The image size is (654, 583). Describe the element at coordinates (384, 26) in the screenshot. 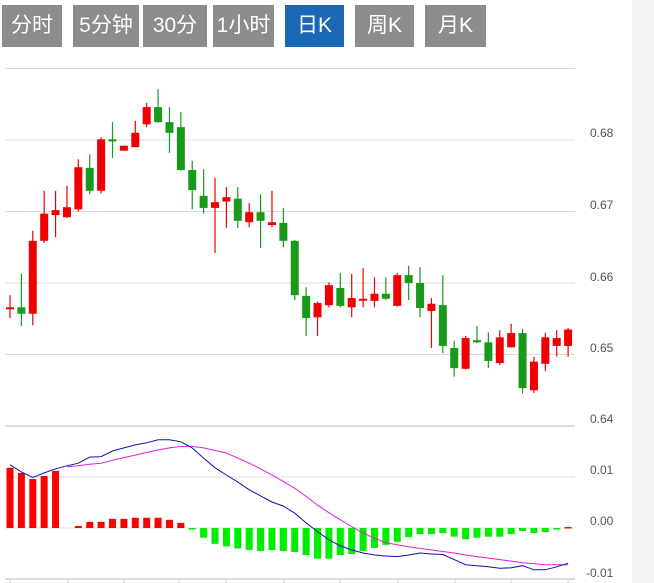

I see `tab-weekly-k: 周K` at that location.